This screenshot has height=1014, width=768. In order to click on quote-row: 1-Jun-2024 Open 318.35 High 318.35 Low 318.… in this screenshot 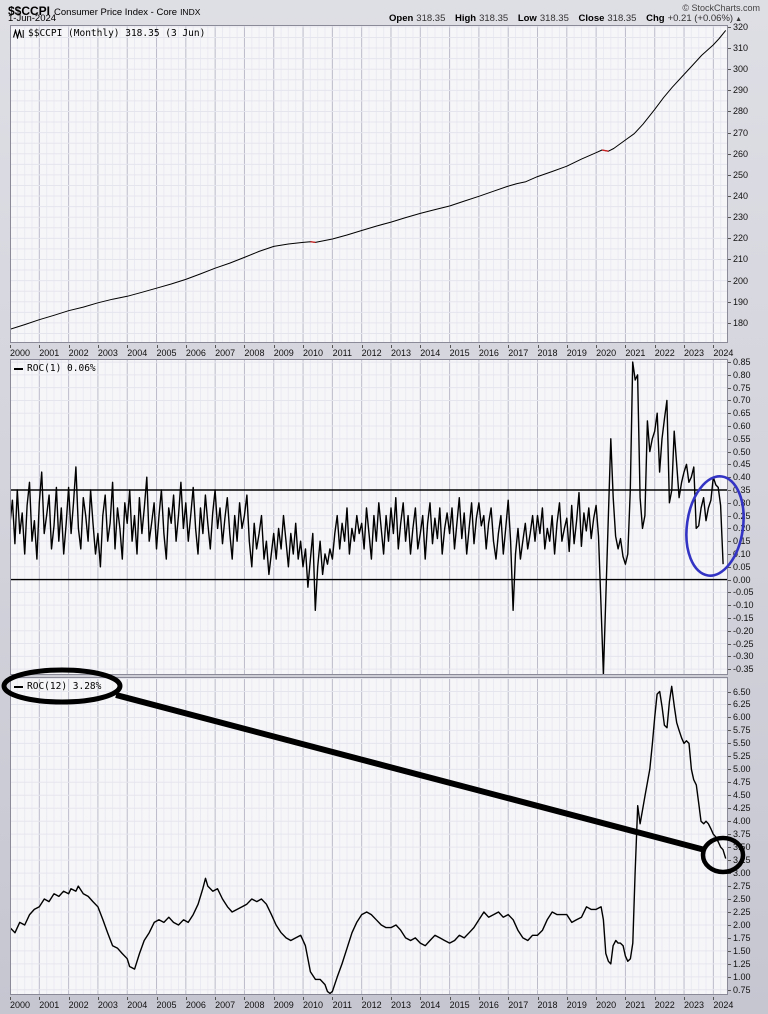, I will do `click(375, 19)`.